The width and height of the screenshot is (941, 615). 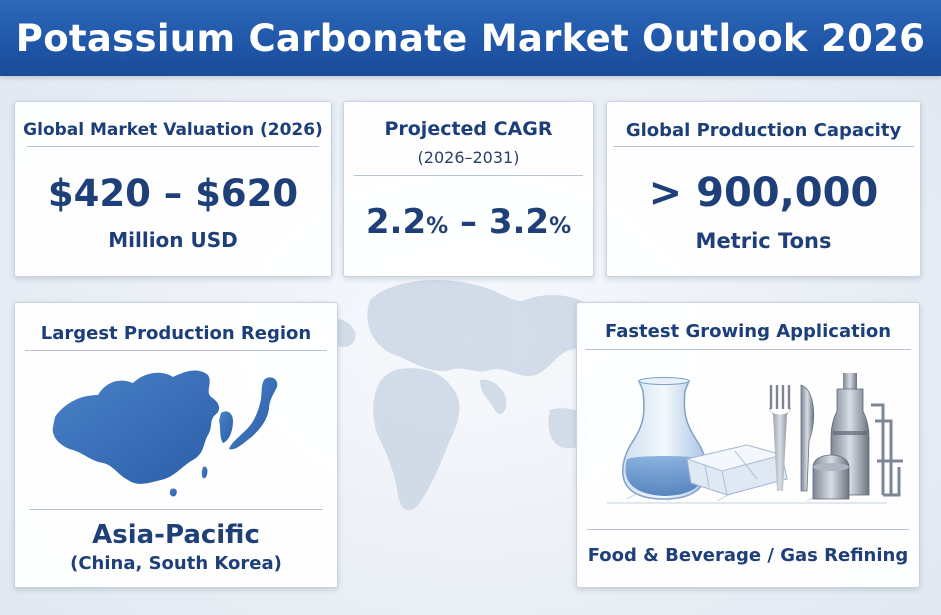 What do you see at coordinates (468, 189) in the screenshot?
I see `cagr-card: Projected CAGR (2026–2031) 2.2% – 3.2%` at bounding box center [468, 189].